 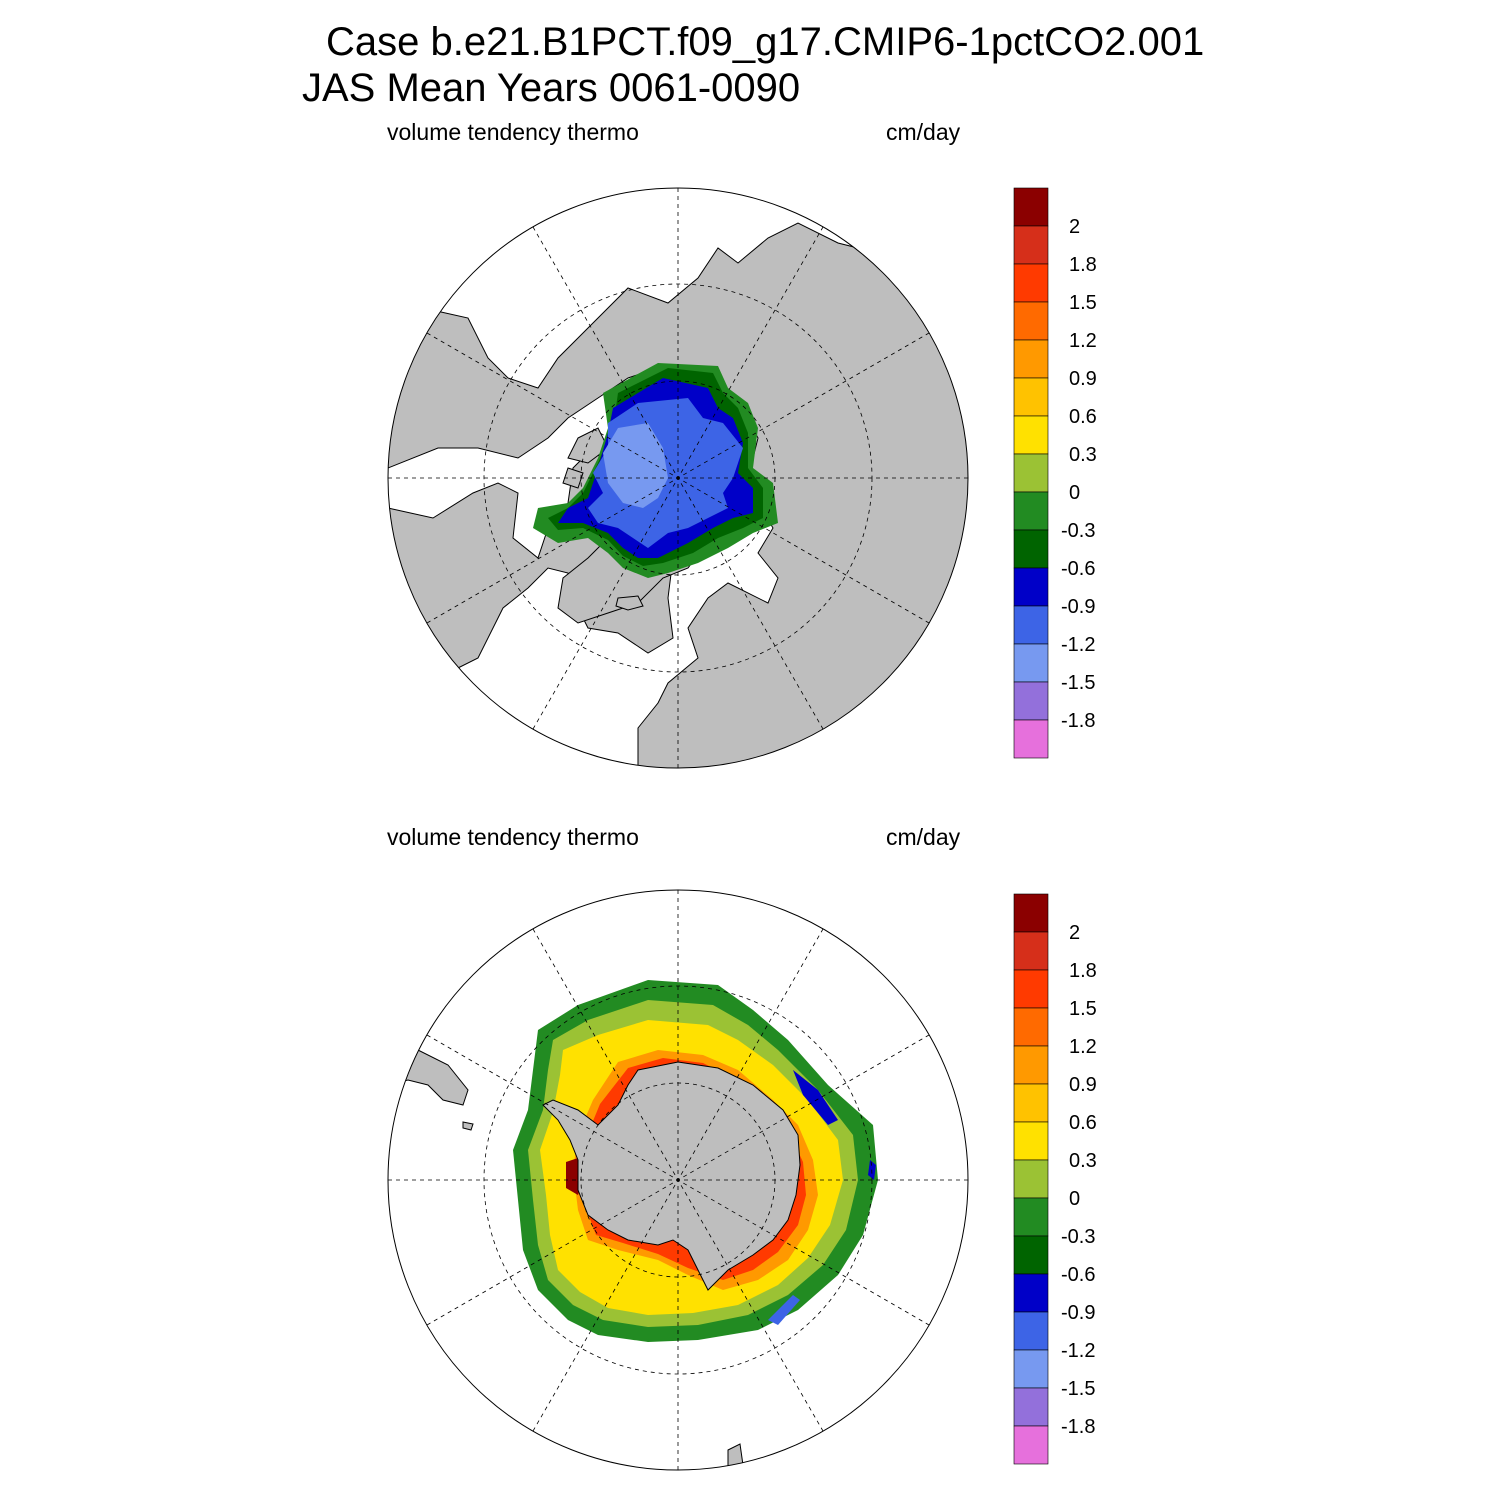 What do you see at coordinates (1078, 607) in the screenshot?
I see `north-colorbar-tick-label: -0.9` at bounding box center [1078, 607].